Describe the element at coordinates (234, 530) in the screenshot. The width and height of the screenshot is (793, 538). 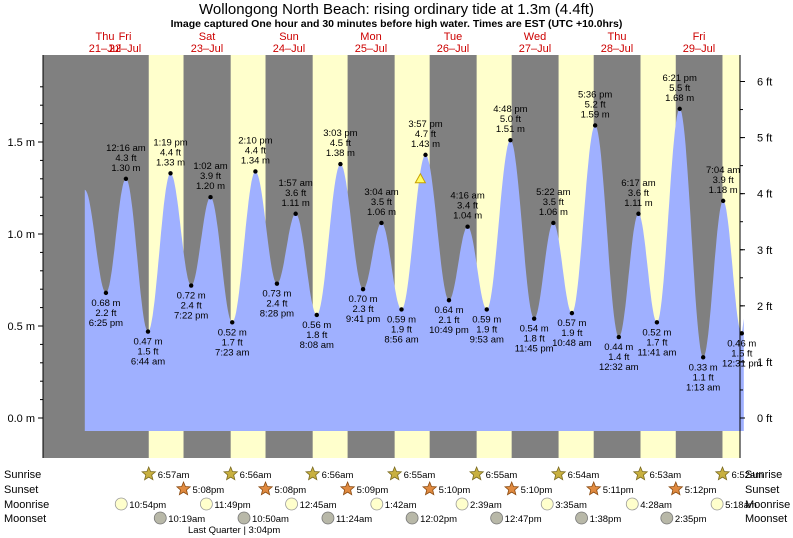
I see `moon-phase: Last Quarter | 3:04pm` at that location.